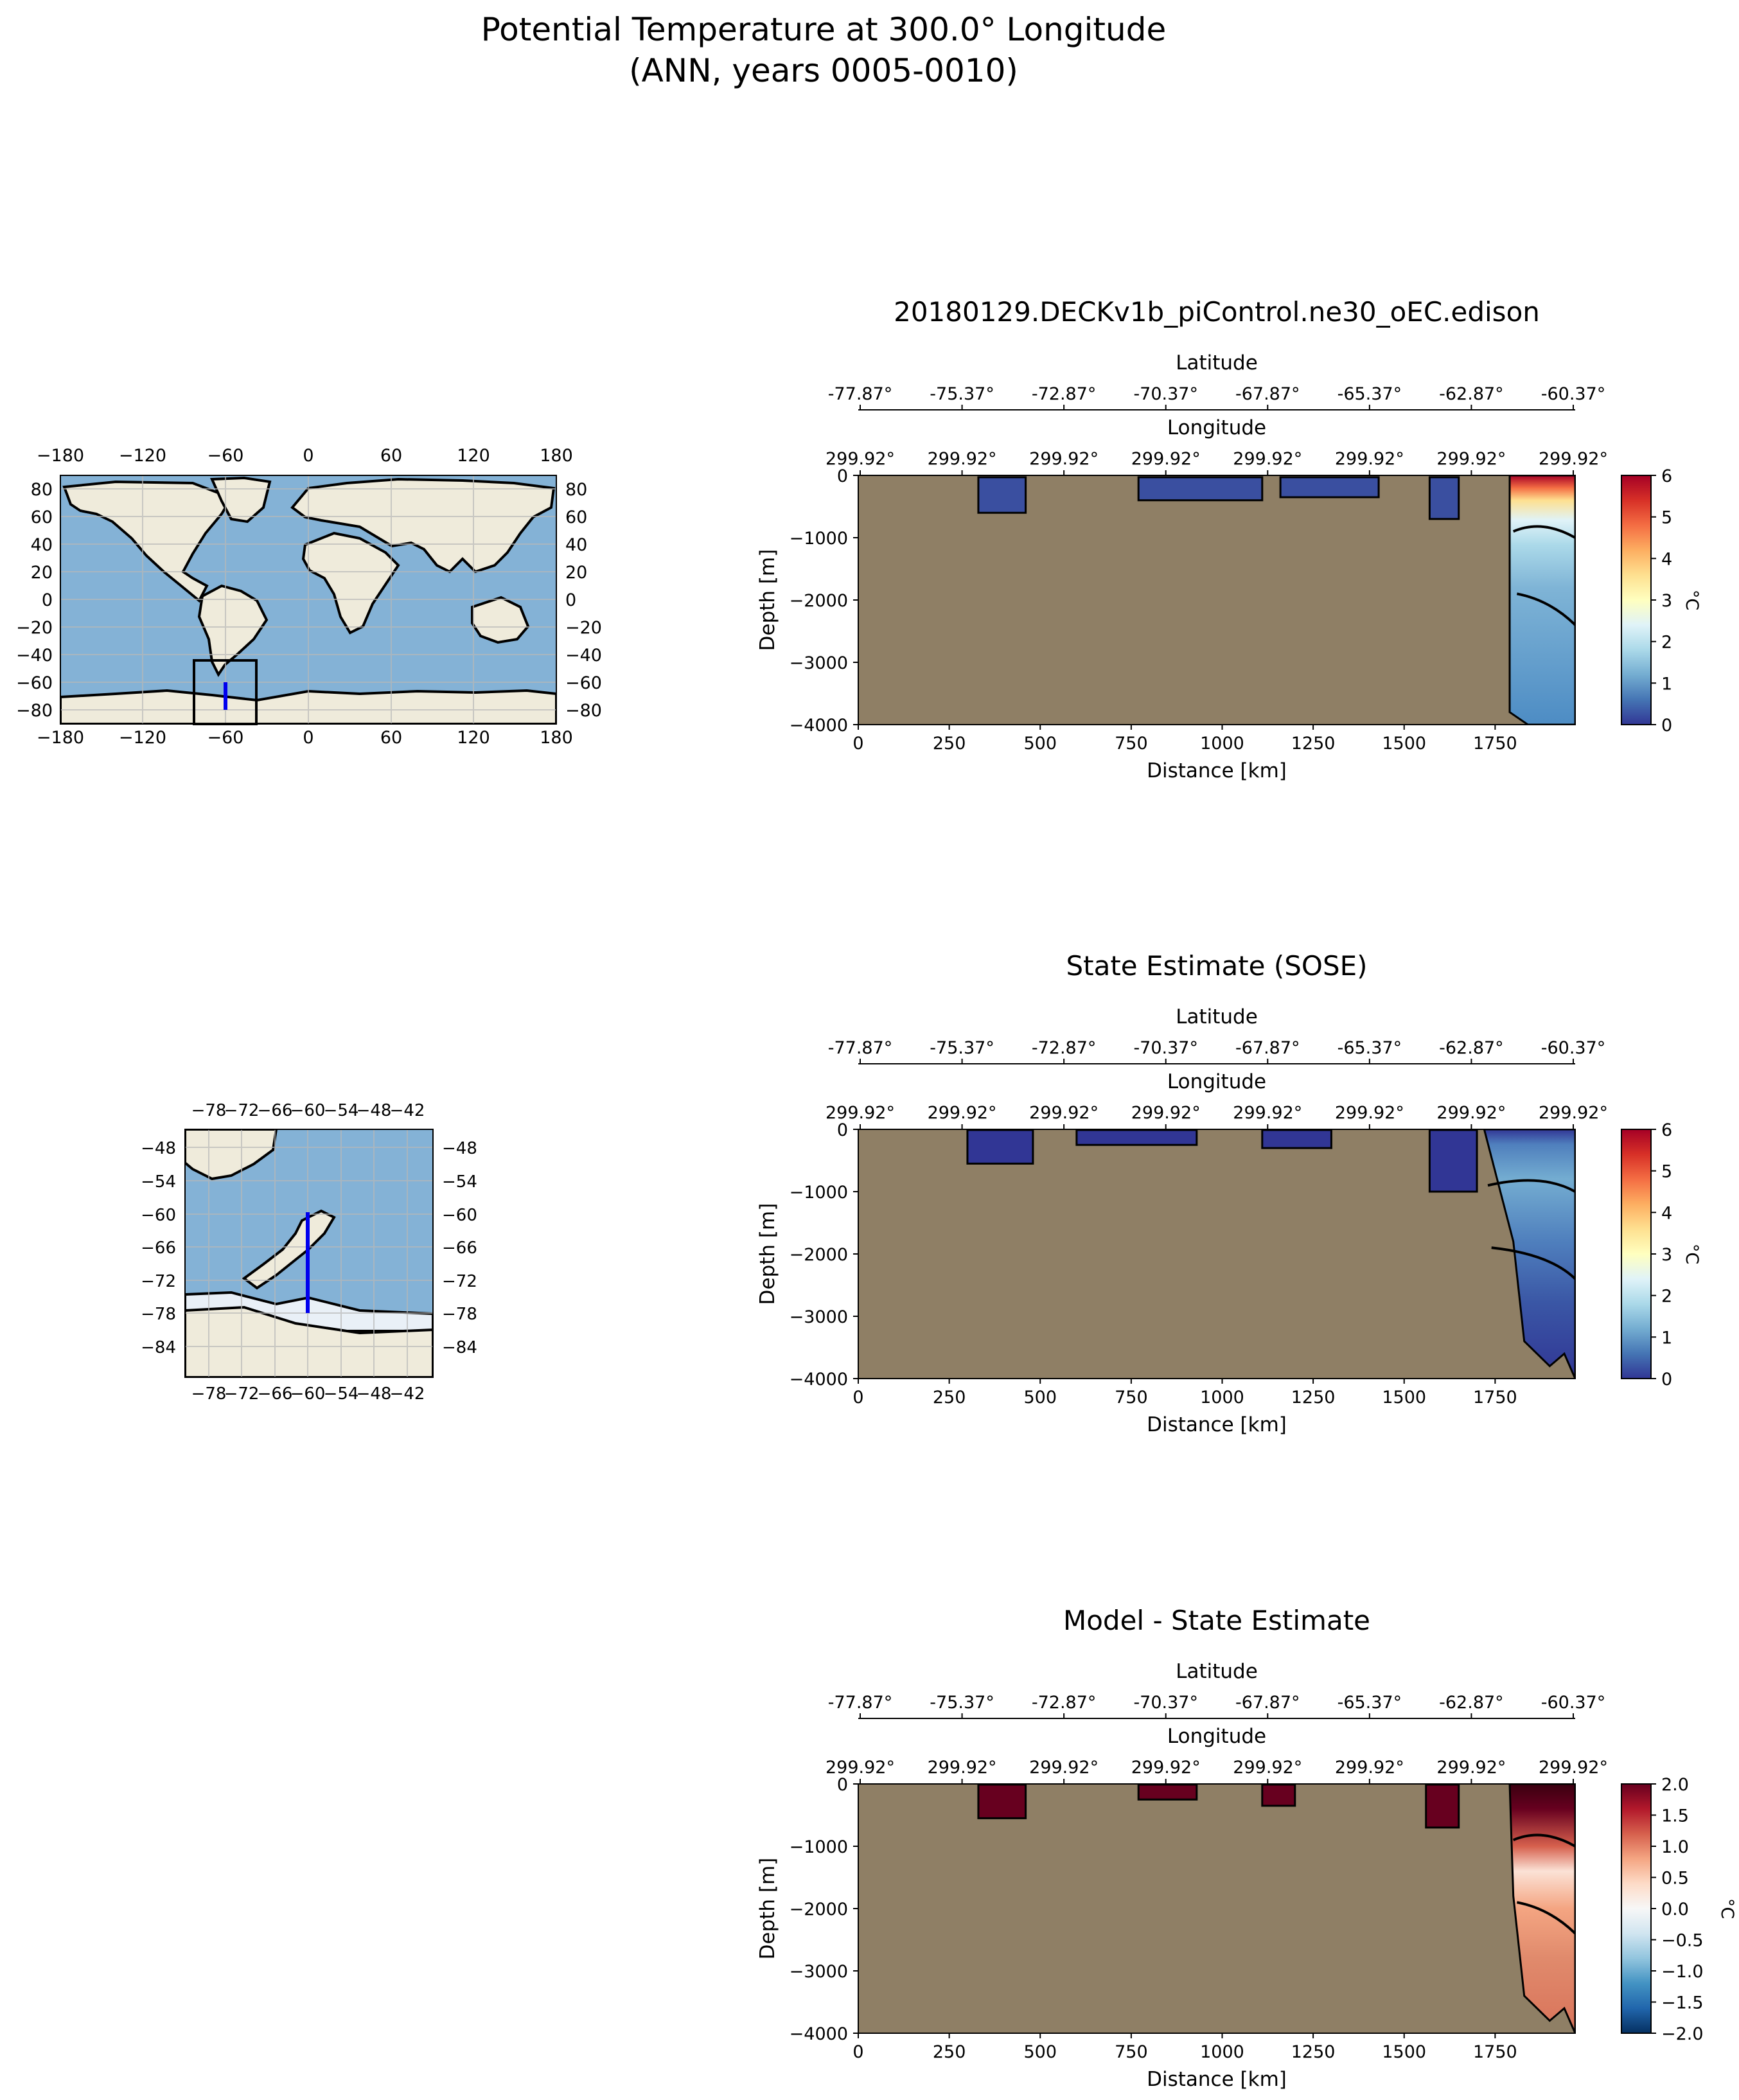 This screenshot has height=2100, width=1739. I want to click on map-y-tick-right: 40, so click(576, 545).